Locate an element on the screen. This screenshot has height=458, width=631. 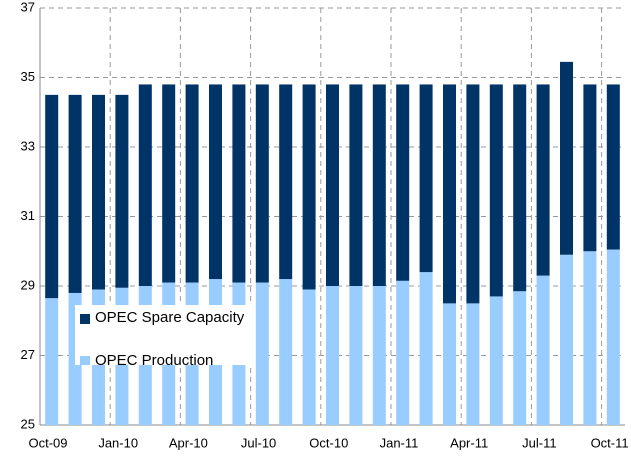
legend-label-wrap: OPEC Spare Capacity is located at coordinates (170, 317).